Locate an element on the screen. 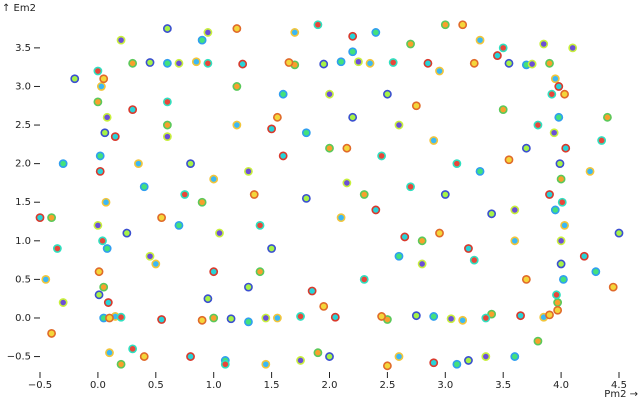 The image size is (640, 404). x-tick-label: 4.5 is located at coordinates (619, 385).